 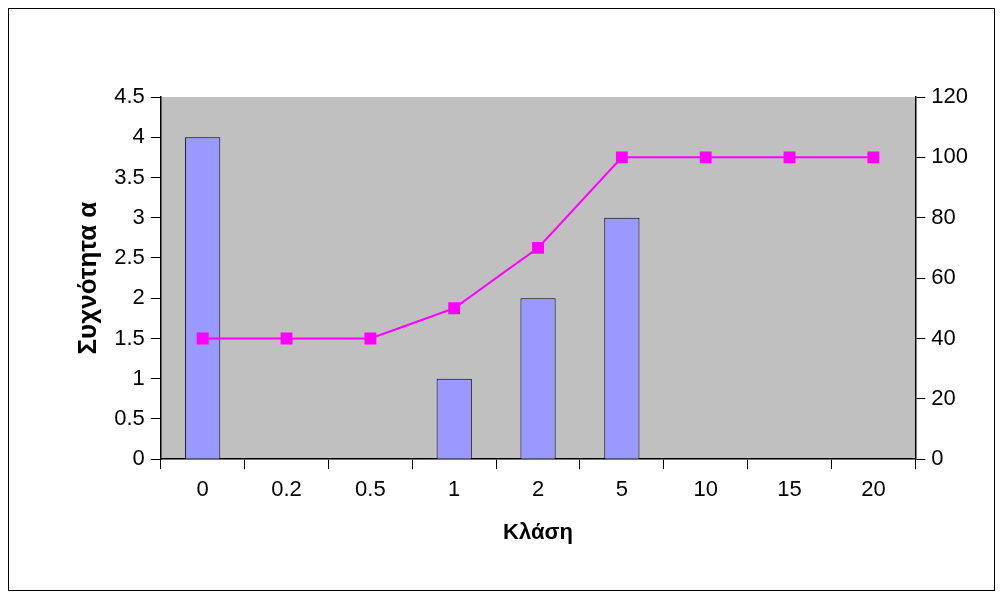 I want to click on x-tick-label: 2, so click(x=538, y=489).